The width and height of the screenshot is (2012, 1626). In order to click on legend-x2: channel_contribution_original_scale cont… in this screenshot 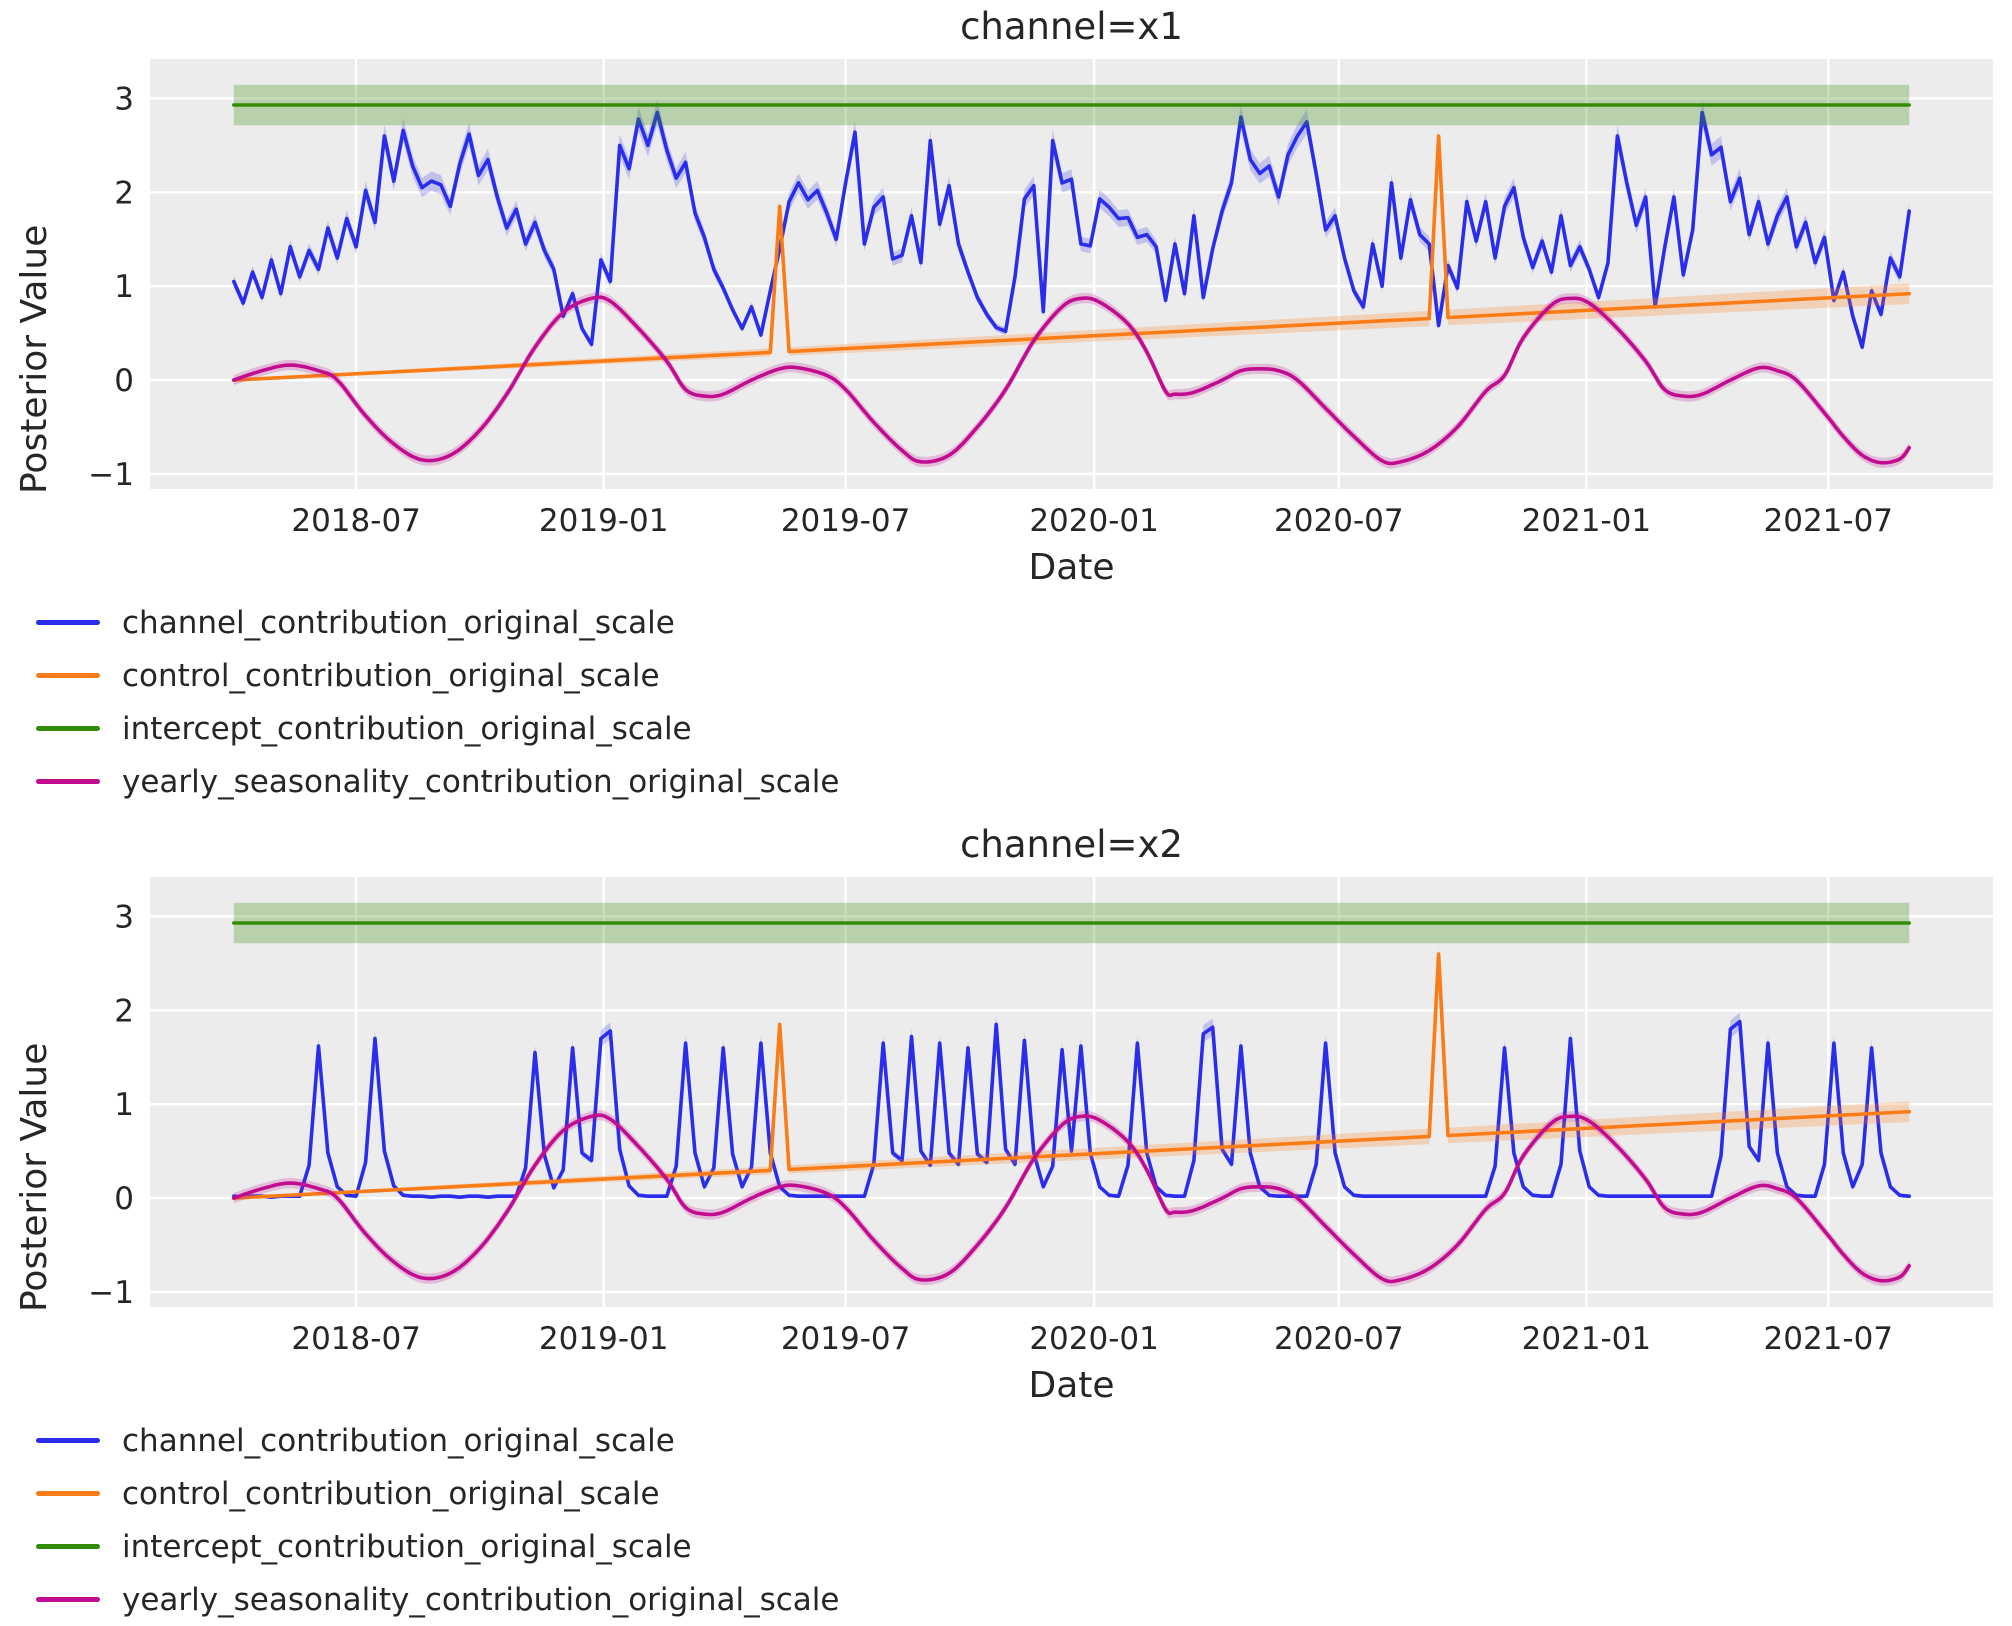, I will do `click(1024, 1520)`.